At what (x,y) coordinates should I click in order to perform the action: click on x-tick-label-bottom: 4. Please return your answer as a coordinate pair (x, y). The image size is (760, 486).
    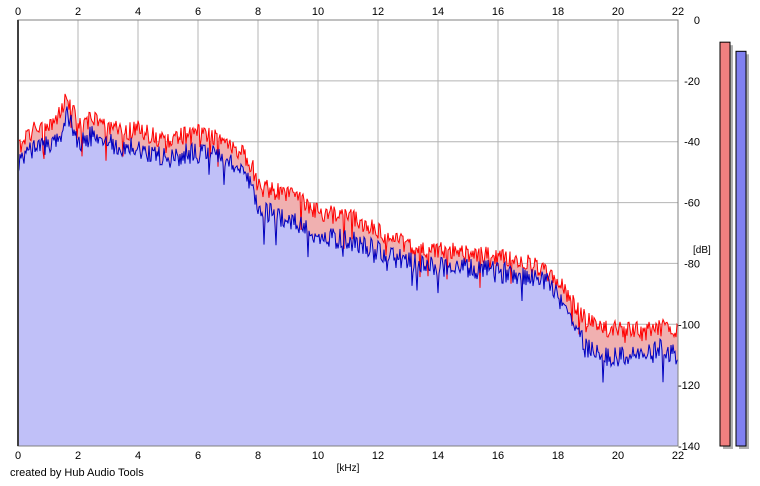
    Looking at the image, I should click on (138, 456).